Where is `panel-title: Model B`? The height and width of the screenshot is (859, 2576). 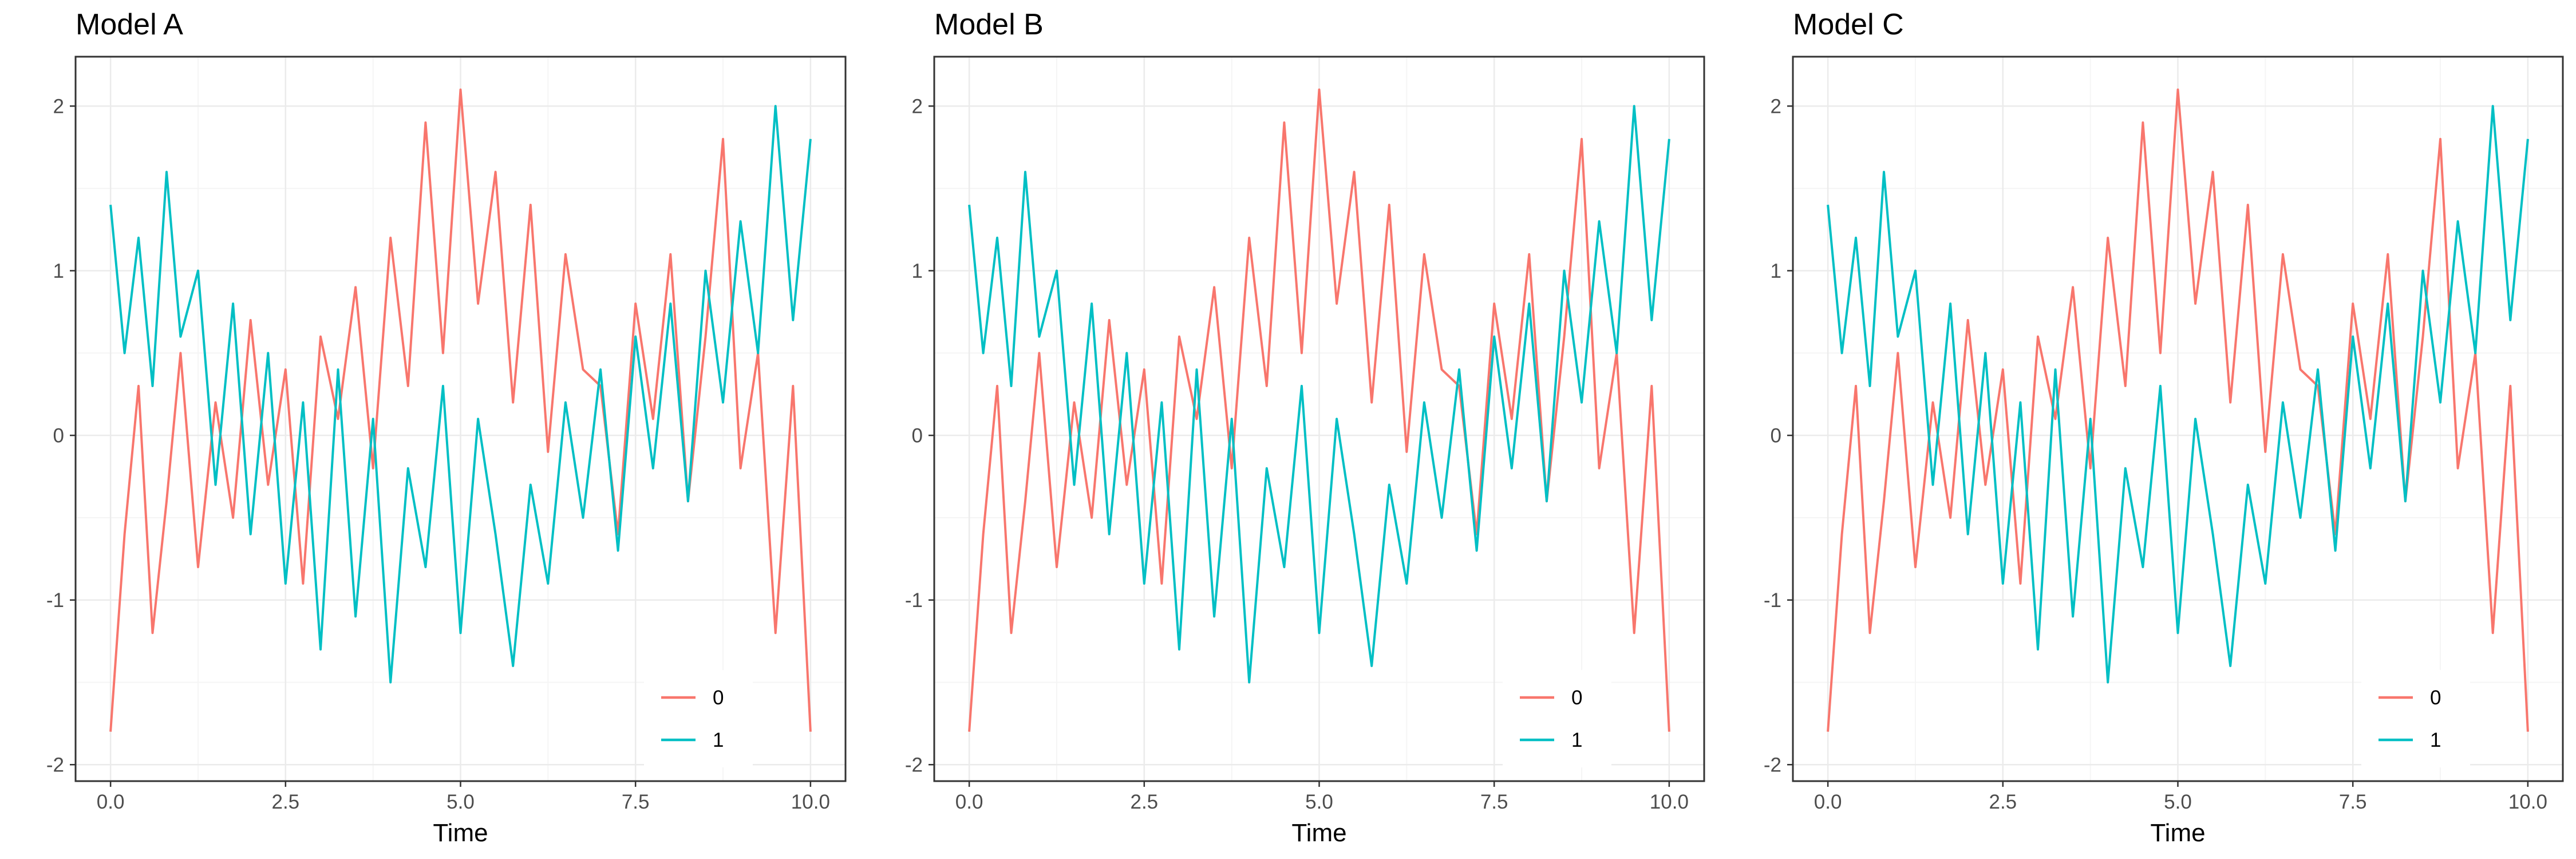 panel-title: Model B is located at coordinates (989, 24).